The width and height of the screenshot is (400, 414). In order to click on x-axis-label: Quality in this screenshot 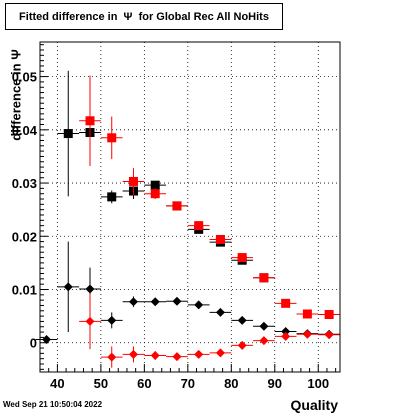, I will do `click(314, 405)`.